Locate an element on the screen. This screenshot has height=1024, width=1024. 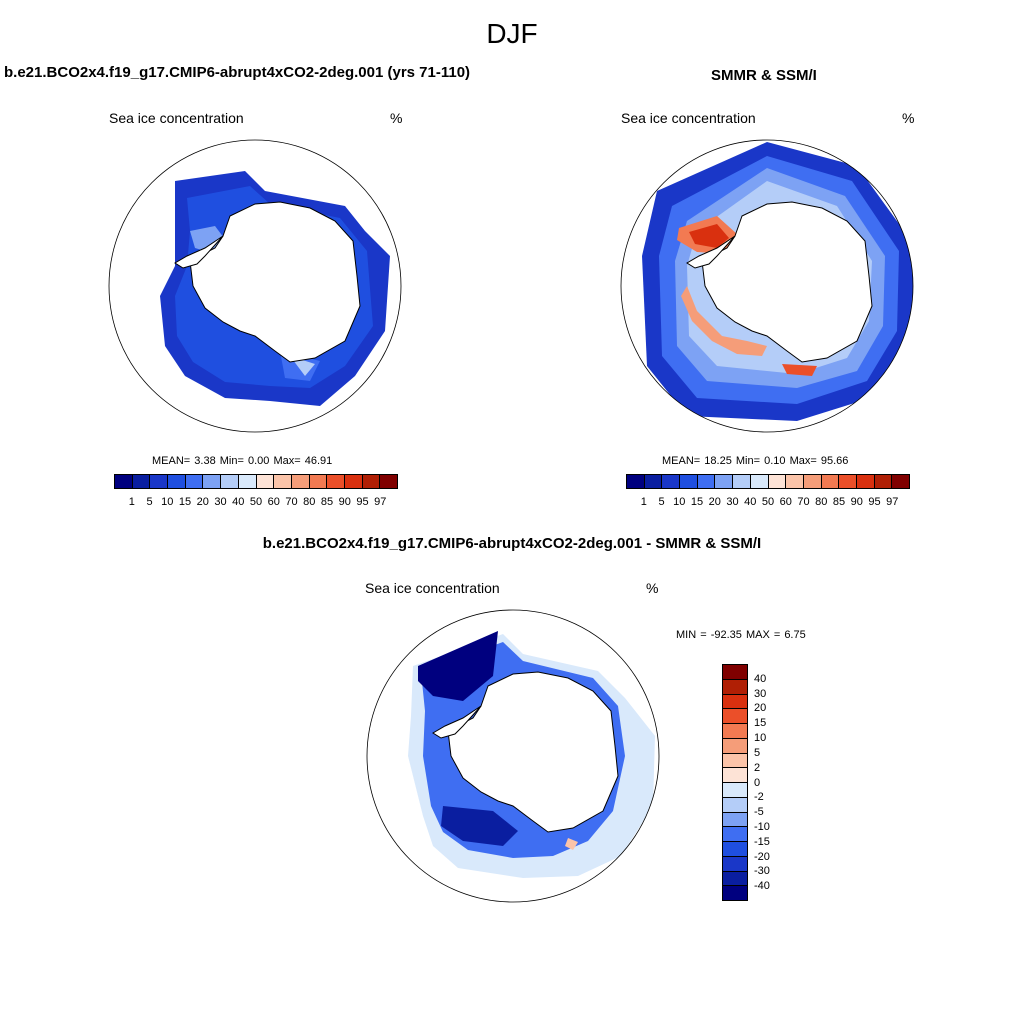
panel1-stats: MEAN= 3.38 Min= 0.00 Max= 46.91 is located at coordinates (242, 461).